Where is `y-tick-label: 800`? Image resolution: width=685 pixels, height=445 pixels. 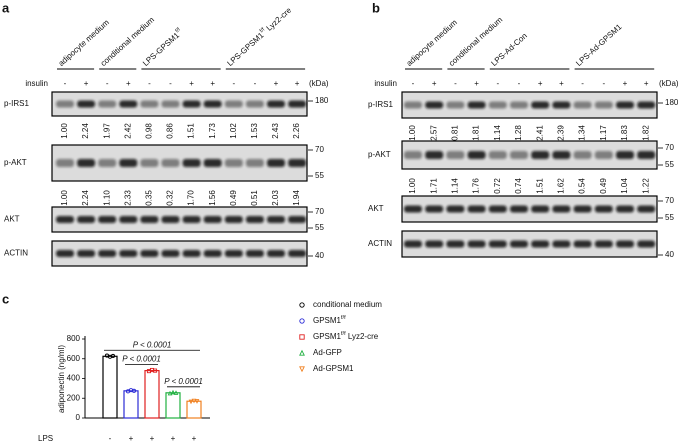 y-tick-label: 800 is located at coordinates (74, 338).